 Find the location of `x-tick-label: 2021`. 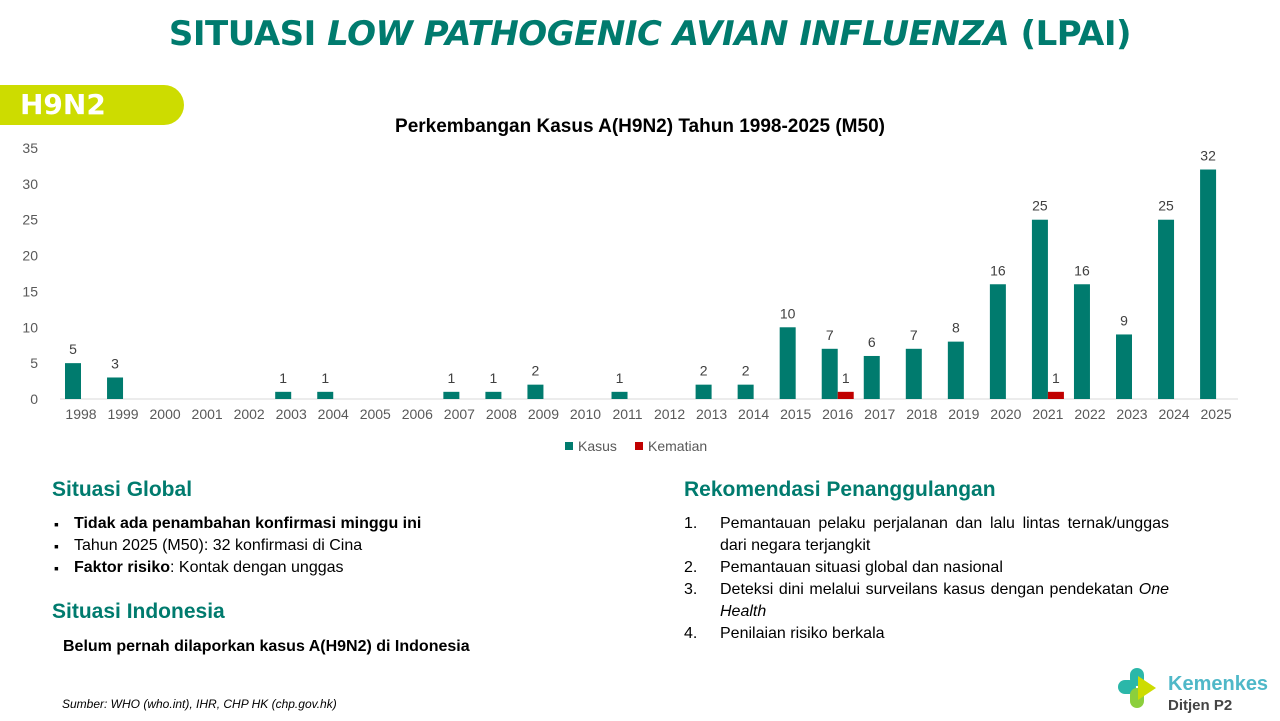

x-tick-label: 2021 is located at coordinates (1047, 414).